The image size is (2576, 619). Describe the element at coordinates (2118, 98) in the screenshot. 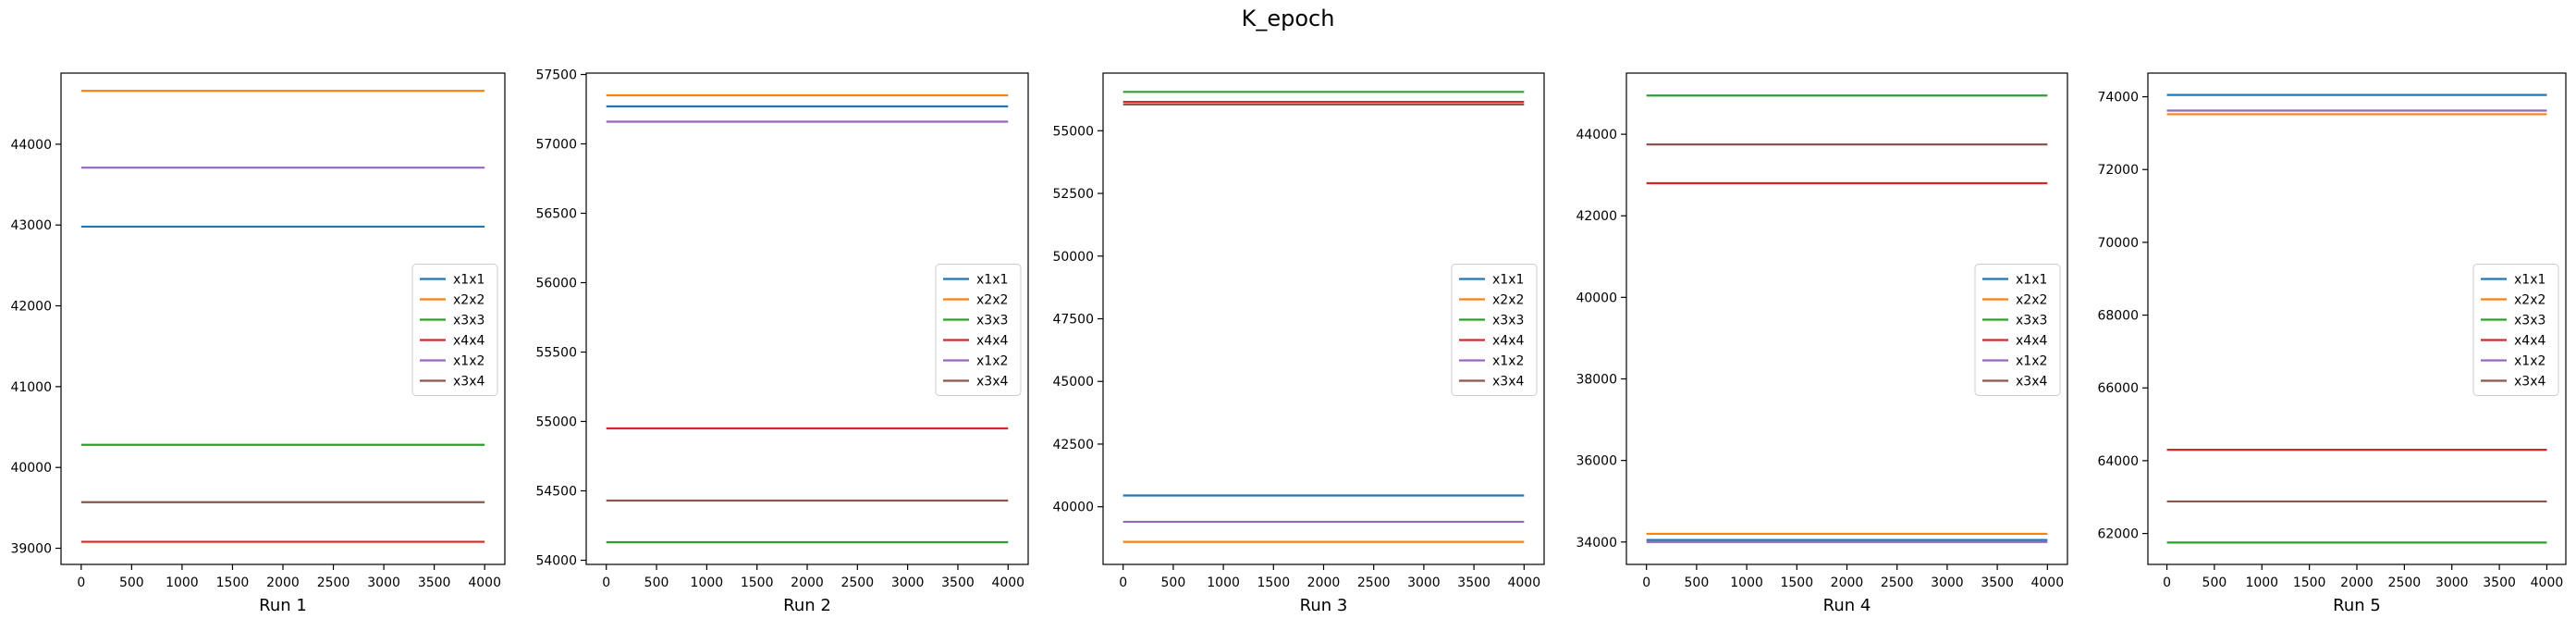

I see `y-tick-label: 74000` at that location.